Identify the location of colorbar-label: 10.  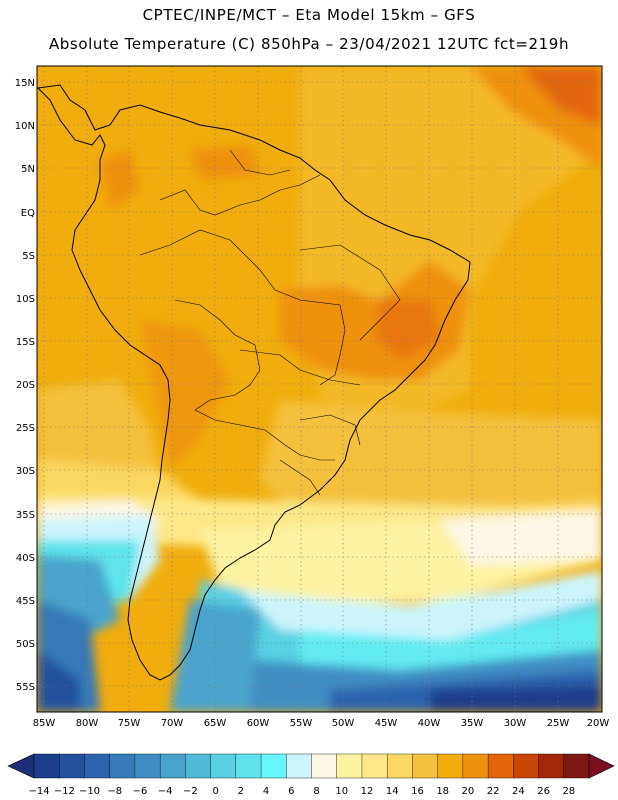
(341, 791).